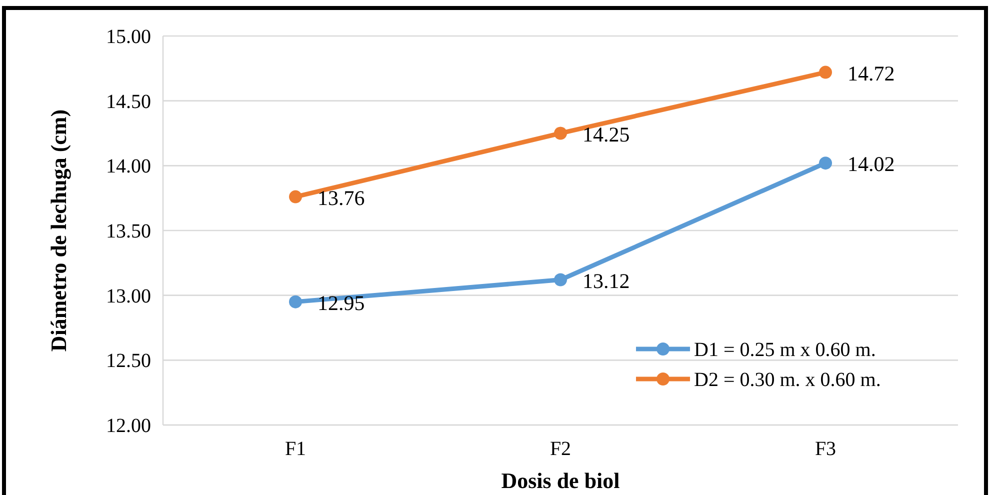 Image resolution: width=990 pixels, height=495 pixels. Describe the element at coordinates (560, 480) in the screenshot. I see `x-axis-title: Dosis de biol` at that location.